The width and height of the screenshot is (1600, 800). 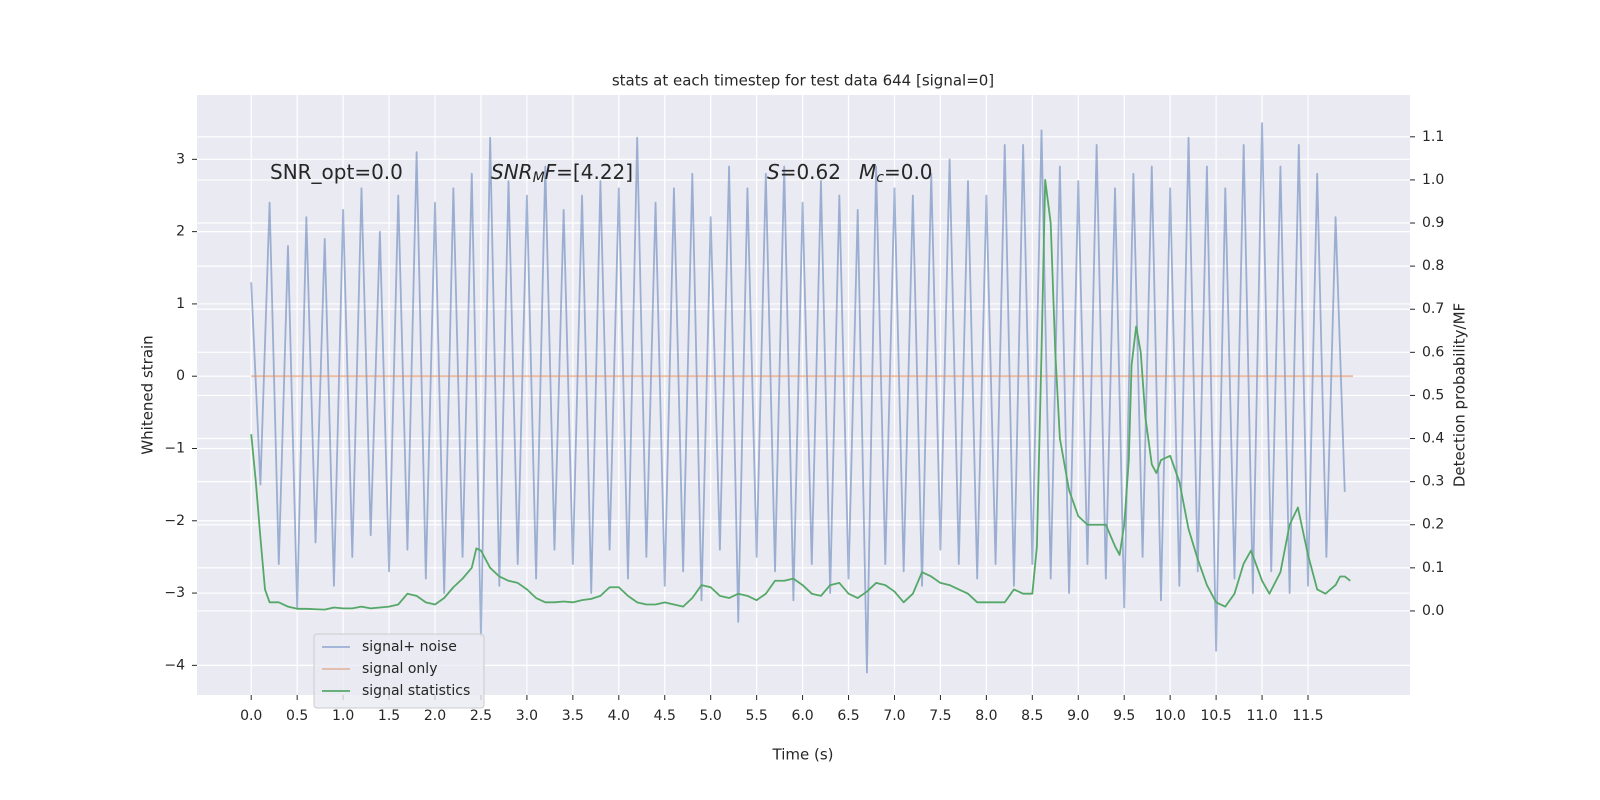 I want to click on y2-tick-label: 1.1, so click(x=1433, y=137).